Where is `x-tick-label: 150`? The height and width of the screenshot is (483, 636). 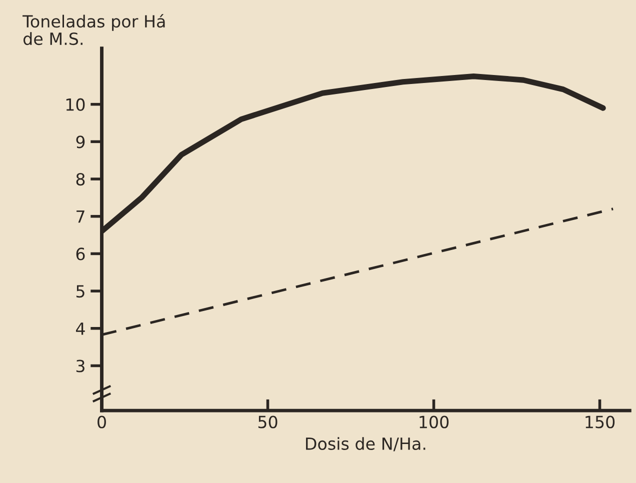
x-tick-label: 150 is located at coordinates (600, 422).